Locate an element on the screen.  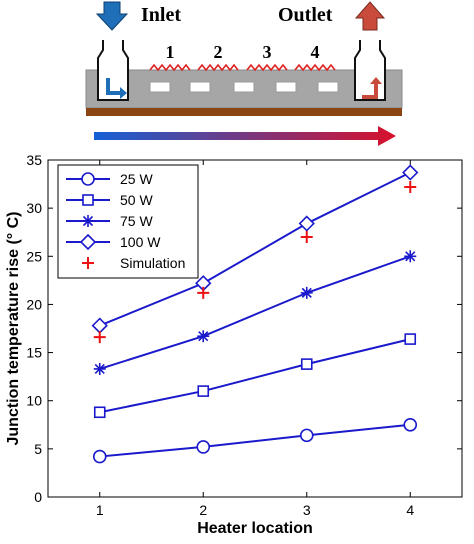
legend-entry: 100 W is located at coordinates (113, 242).